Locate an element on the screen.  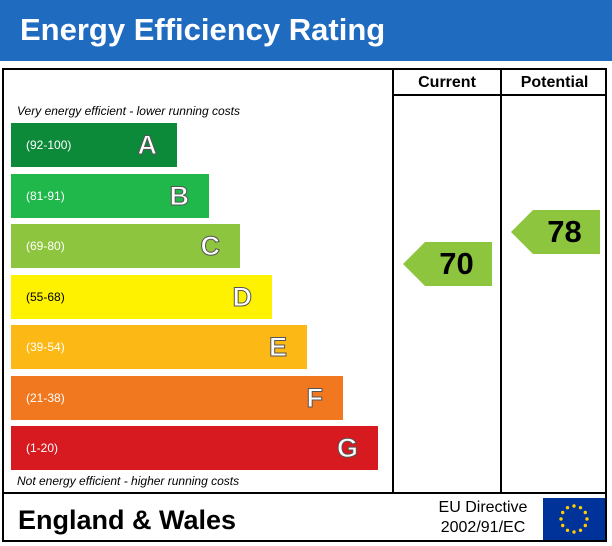
directive-line-1: EU Directive is located at coordinates (483, 507).